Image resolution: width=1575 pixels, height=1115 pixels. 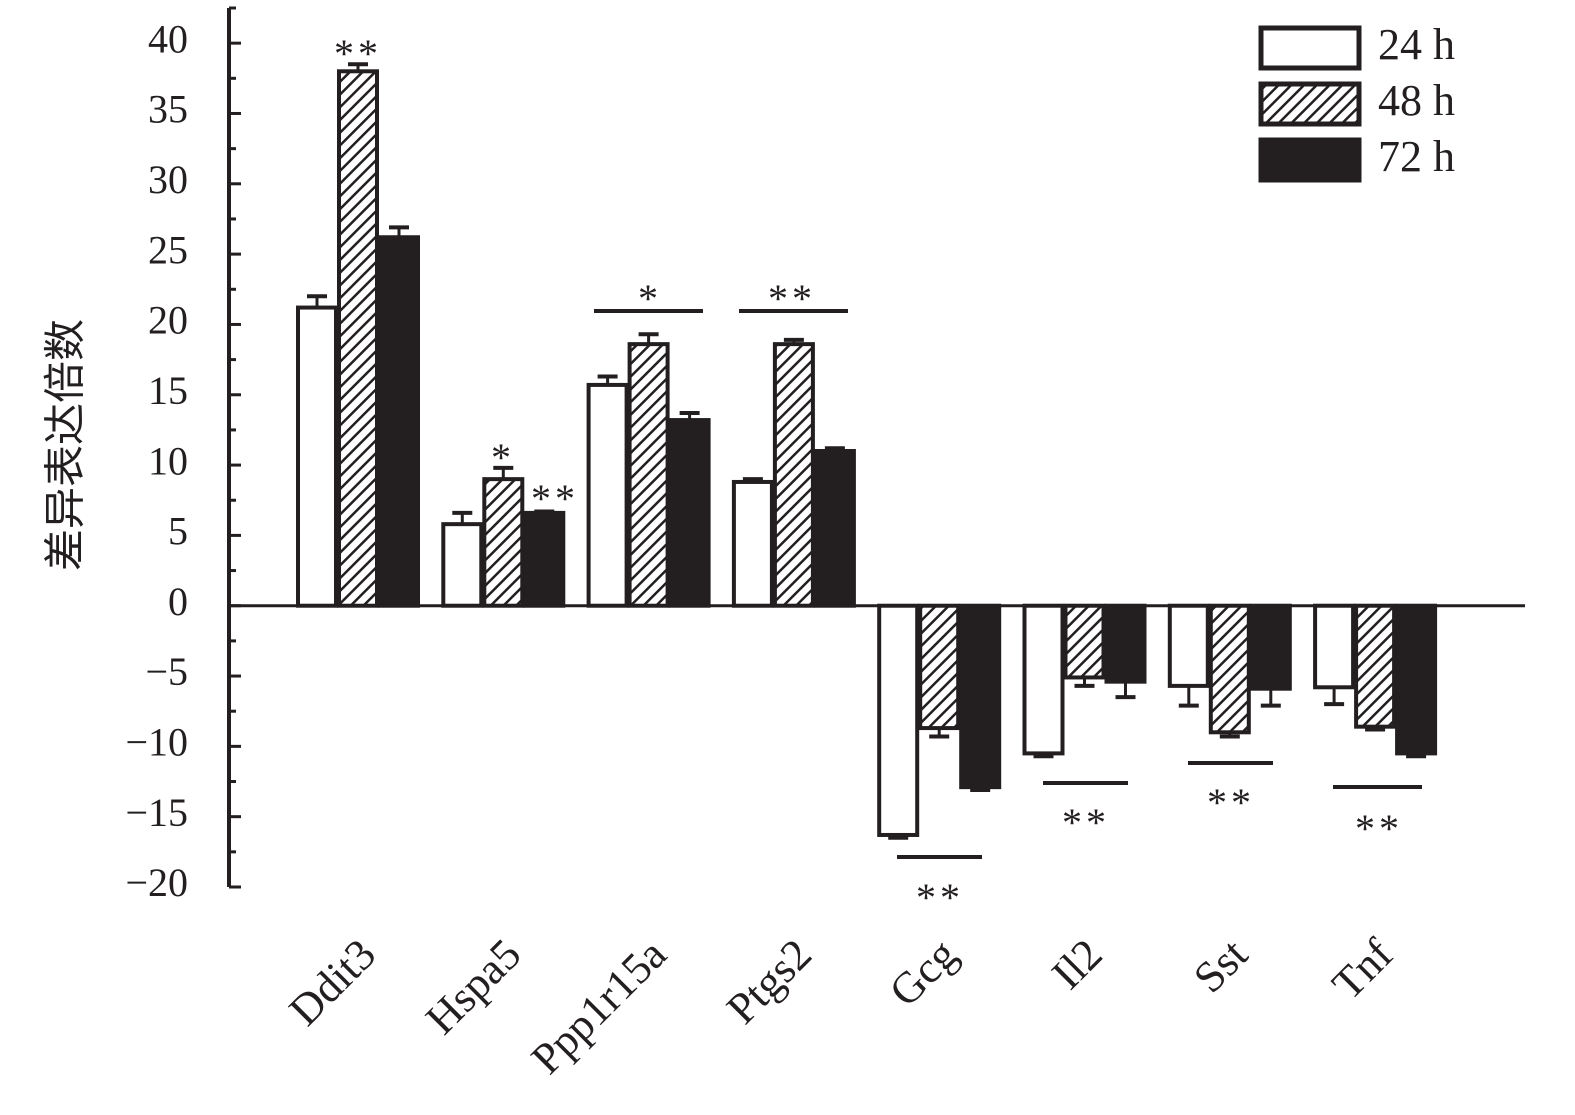 What do you see at coordinates (168, 460) in the screenshot?
I see `y-tick-label: 10` at bounding box center [168, 460].